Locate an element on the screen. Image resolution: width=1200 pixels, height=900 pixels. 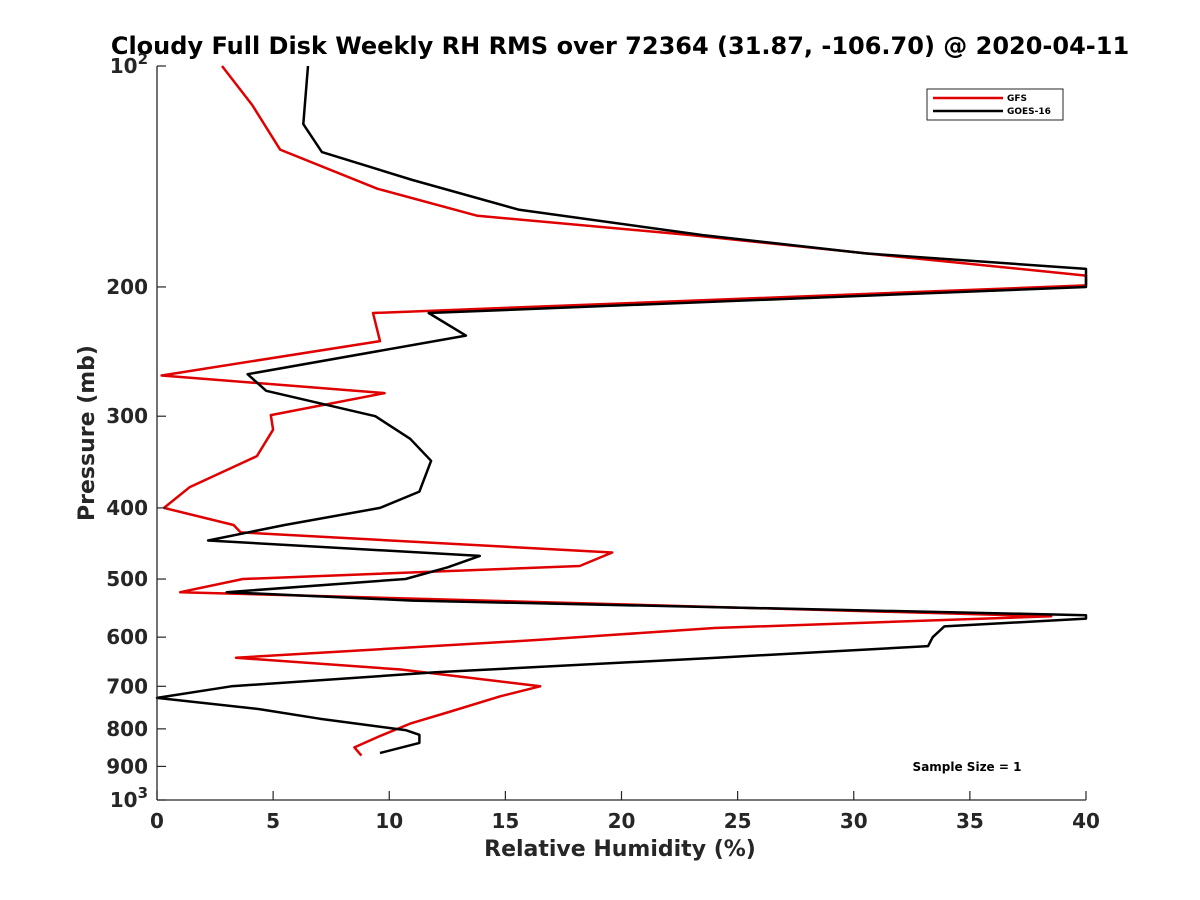
y-tick-label: 900 is located at coordinates (127, 766).